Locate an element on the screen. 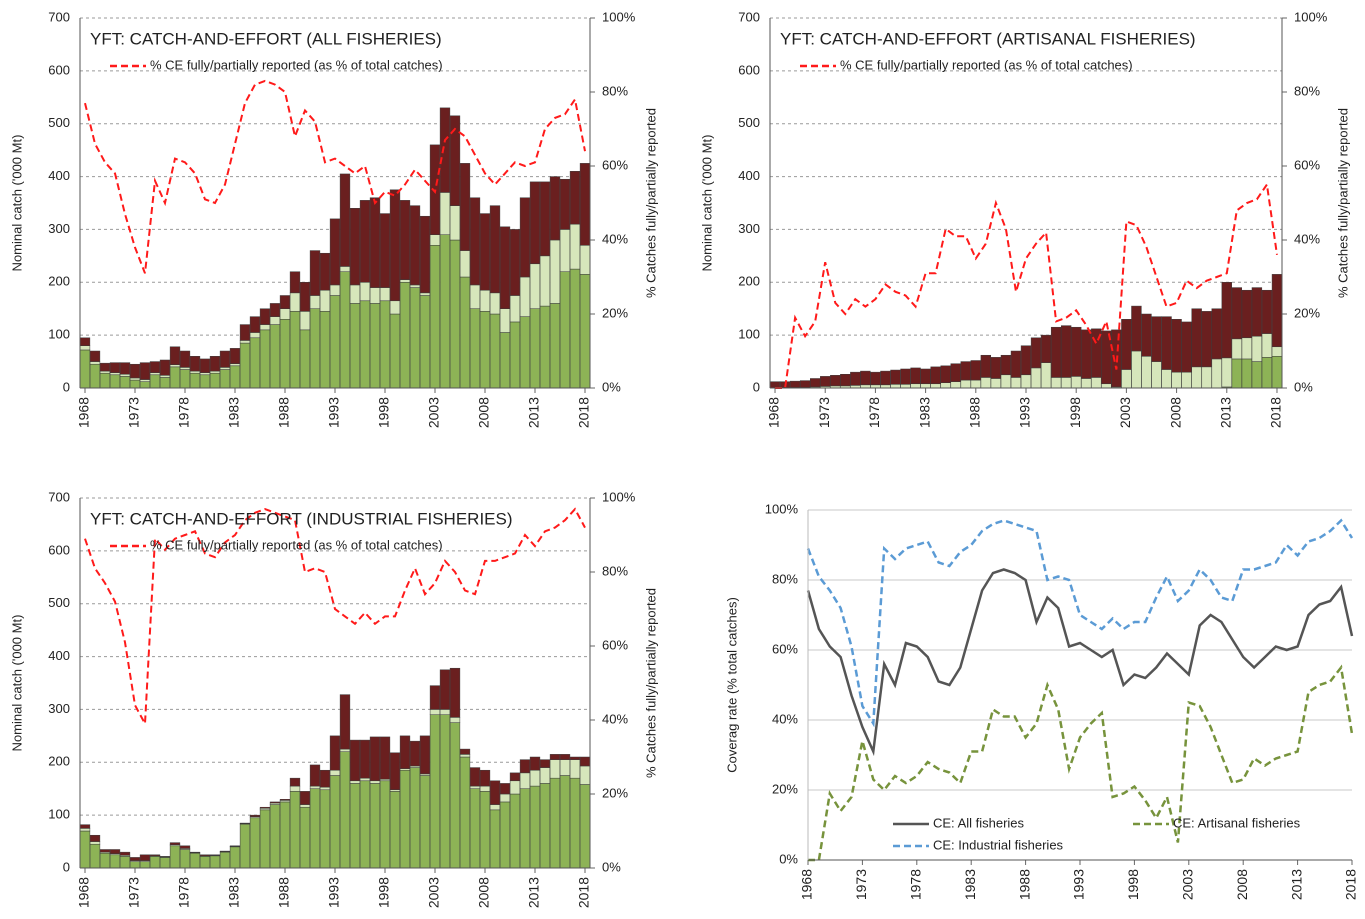 This screenshot has height=919, width=1365. legend-label: CE: Industrial fisheries is located at coordinates (998, 844).